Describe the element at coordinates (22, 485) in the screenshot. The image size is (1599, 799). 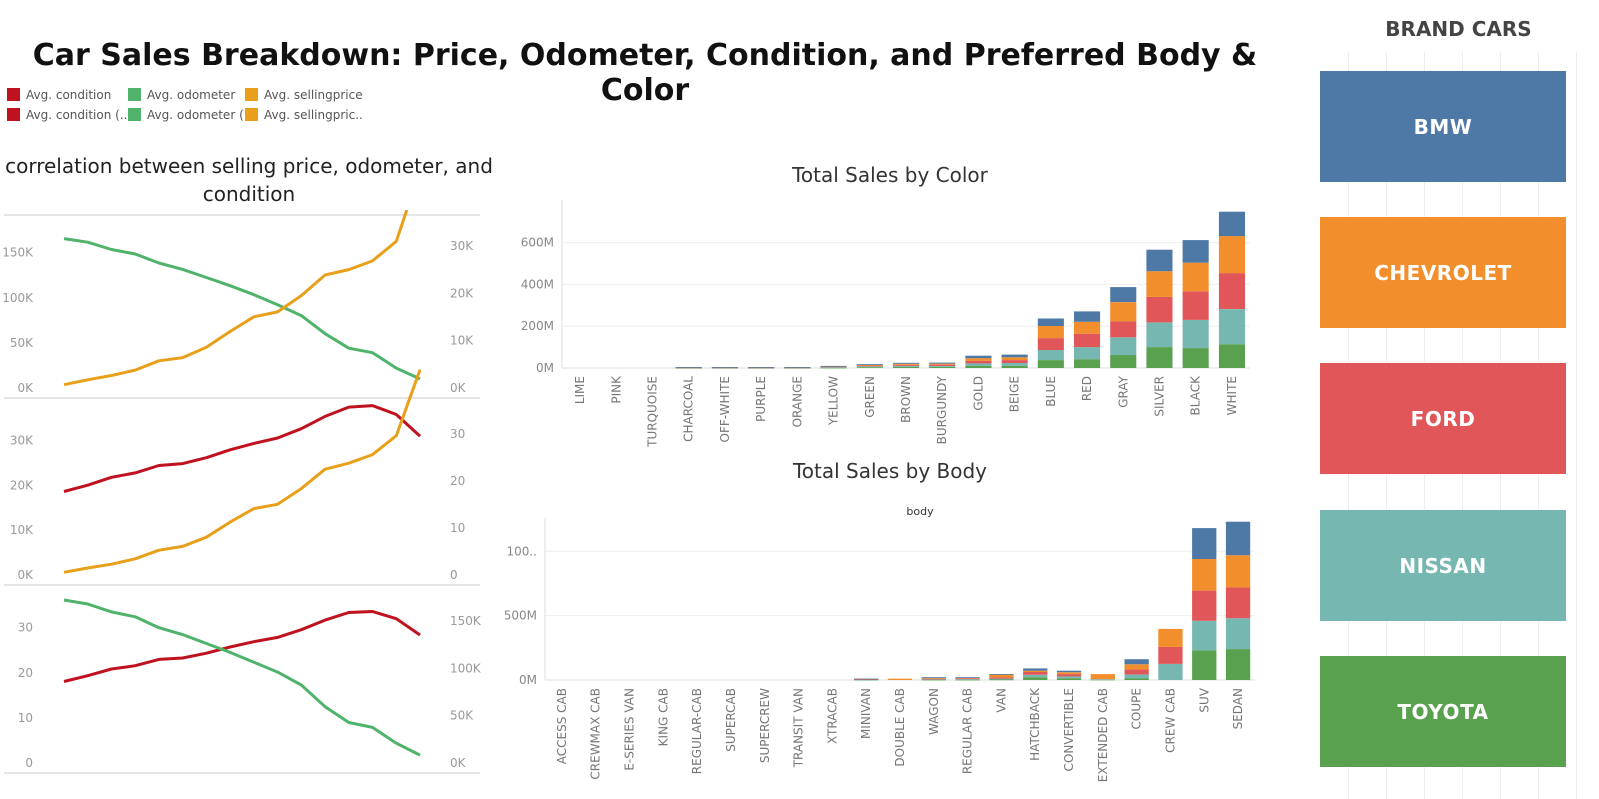
I see `left-axis-tick-label: 20K` at that location.